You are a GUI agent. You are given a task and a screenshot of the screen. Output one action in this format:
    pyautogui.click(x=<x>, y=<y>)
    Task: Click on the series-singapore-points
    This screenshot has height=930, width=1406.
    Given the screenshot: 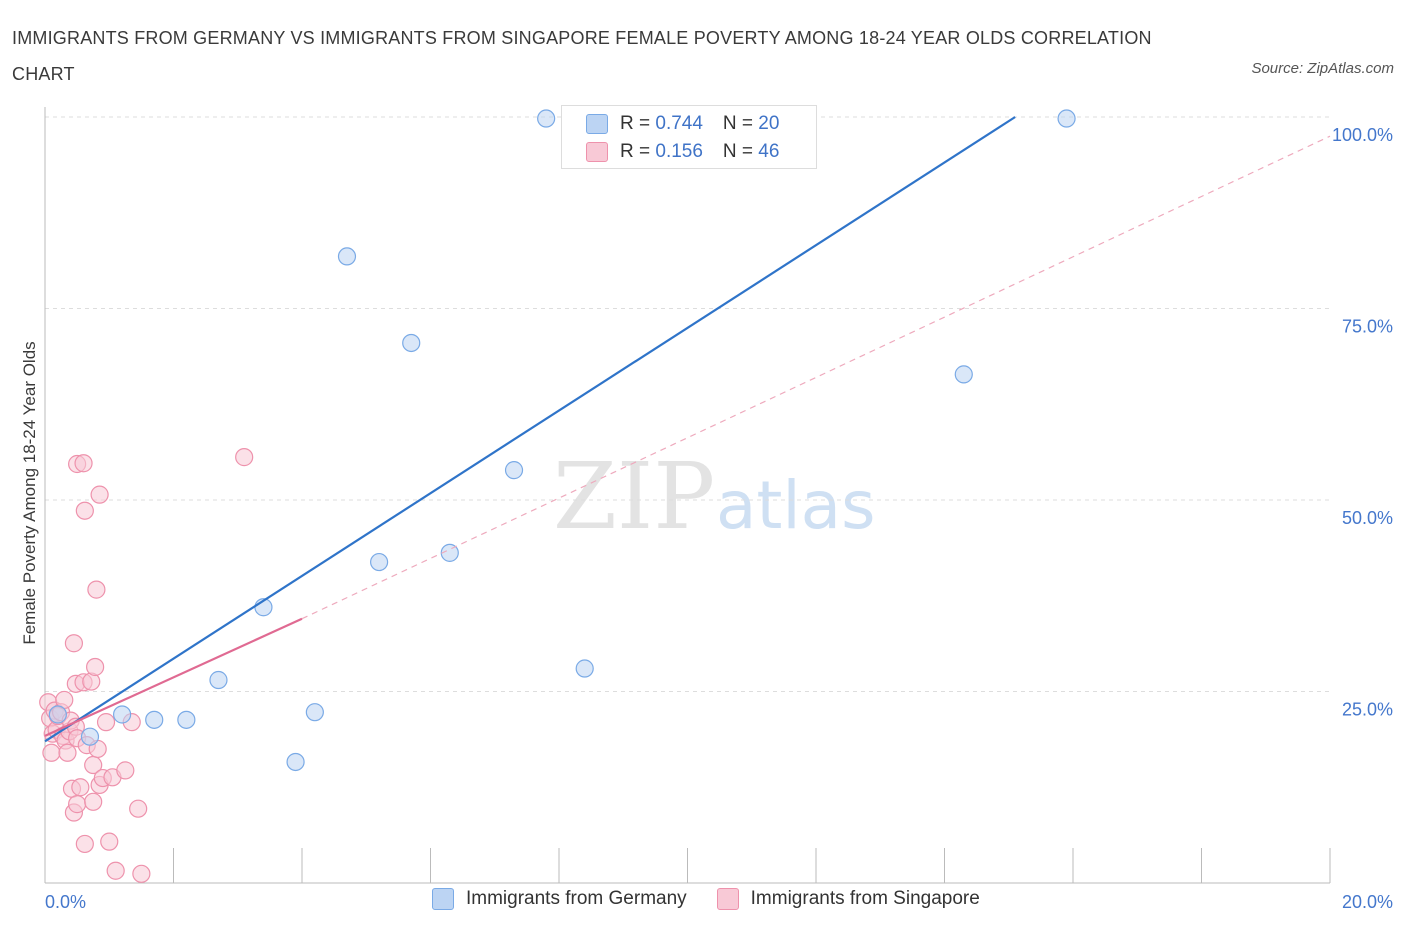 What is the action you would take?
    pyautogui.click(x=146, y=665)
    